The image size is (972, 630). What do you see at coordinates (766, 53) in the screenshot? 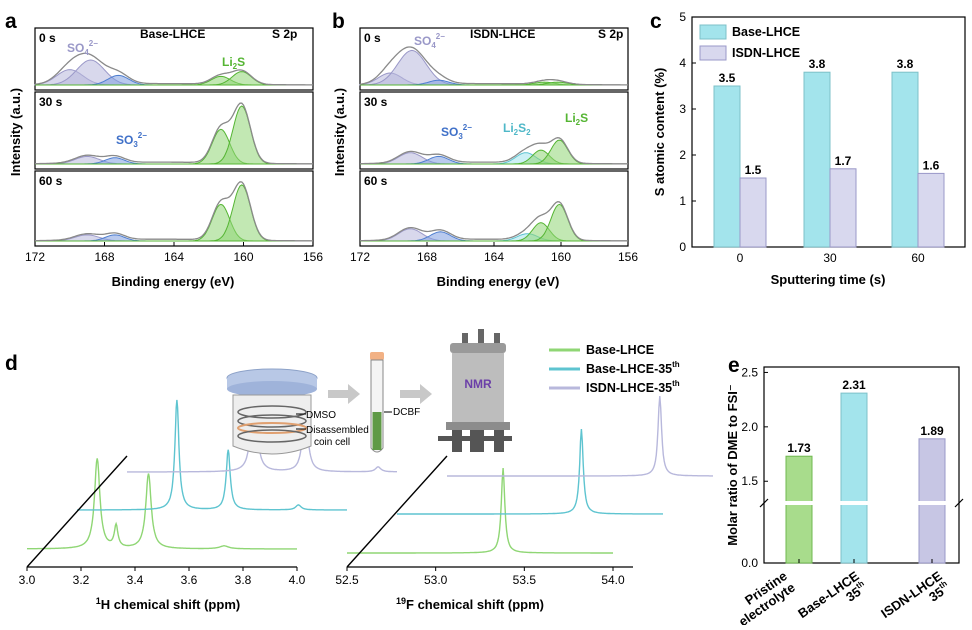
I see `panel-c-legend-label: ISDN-LHCE` at bounding box center [766, 53].